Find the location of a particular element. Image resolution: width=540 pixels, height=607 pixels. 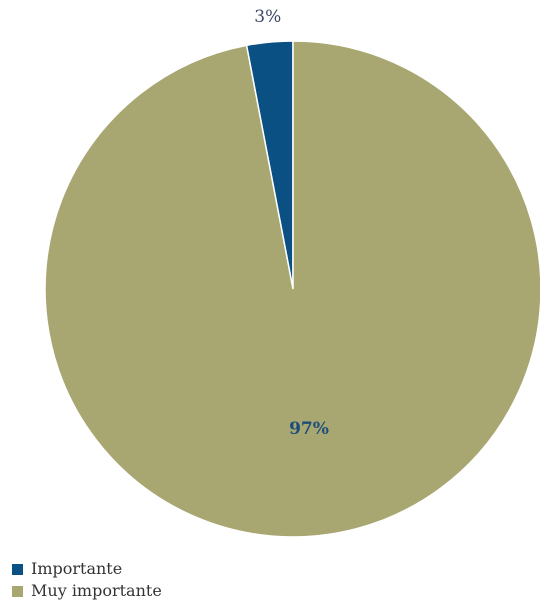

legend-label-muy-importante: Muy importante is located at coordinates (96, 590).